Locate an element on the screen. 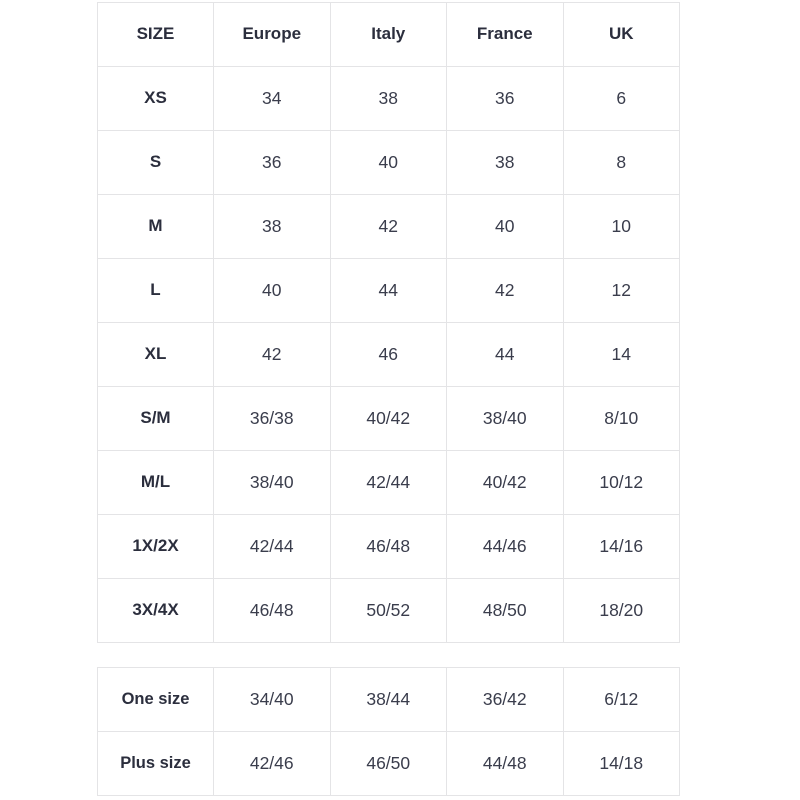 This screenshot has width=800, height=800. table-row: Plus size 42/46 46/50 44/48 14/18 is located at coordinates (388, 763).